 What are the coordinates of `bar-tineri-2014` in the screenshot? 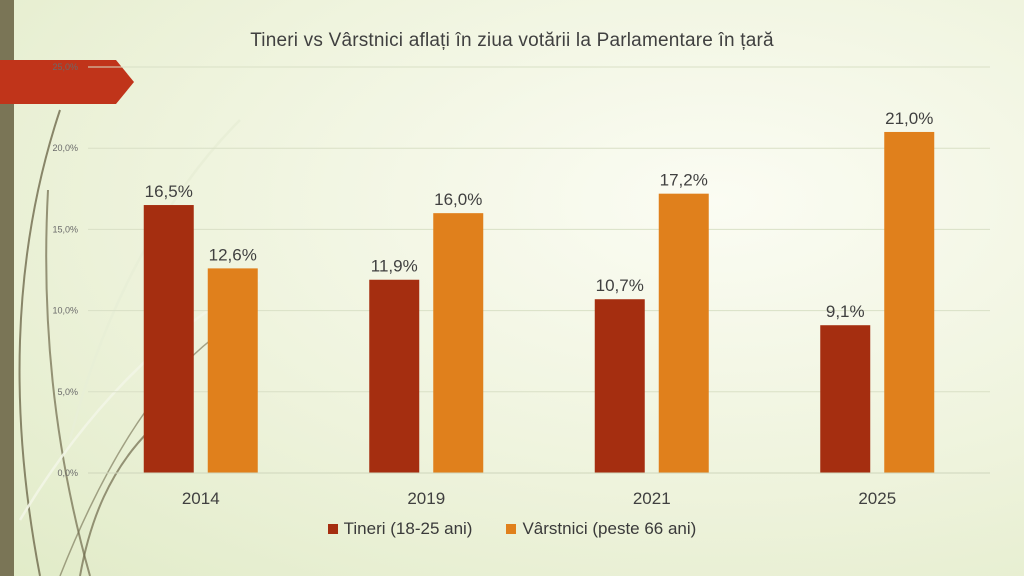 It's located at (168, 339).